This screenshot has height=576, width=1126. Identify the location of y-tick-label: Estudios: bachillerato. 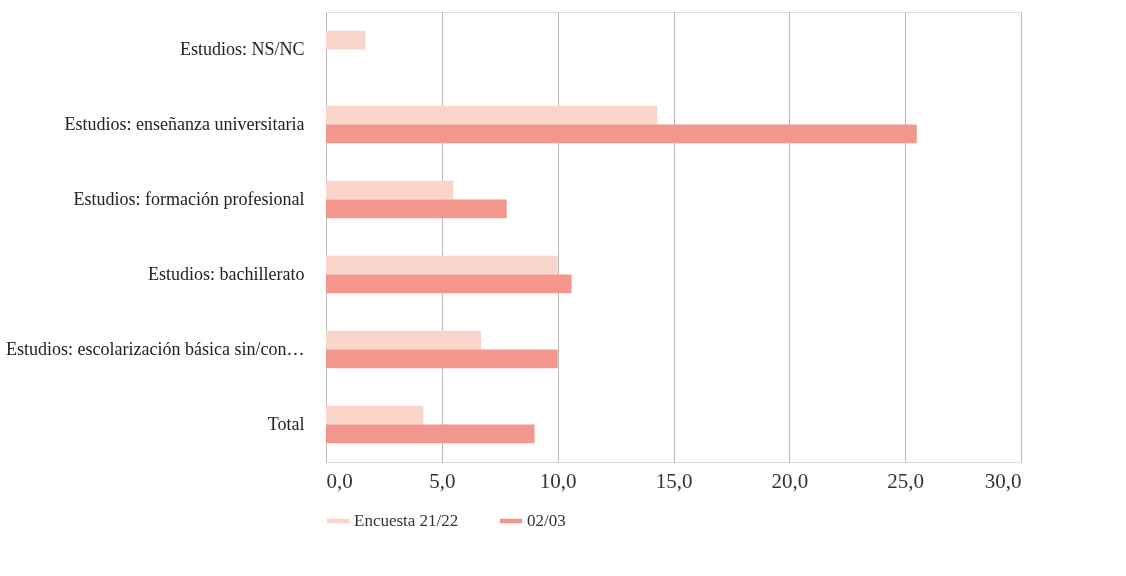
(226, 273).